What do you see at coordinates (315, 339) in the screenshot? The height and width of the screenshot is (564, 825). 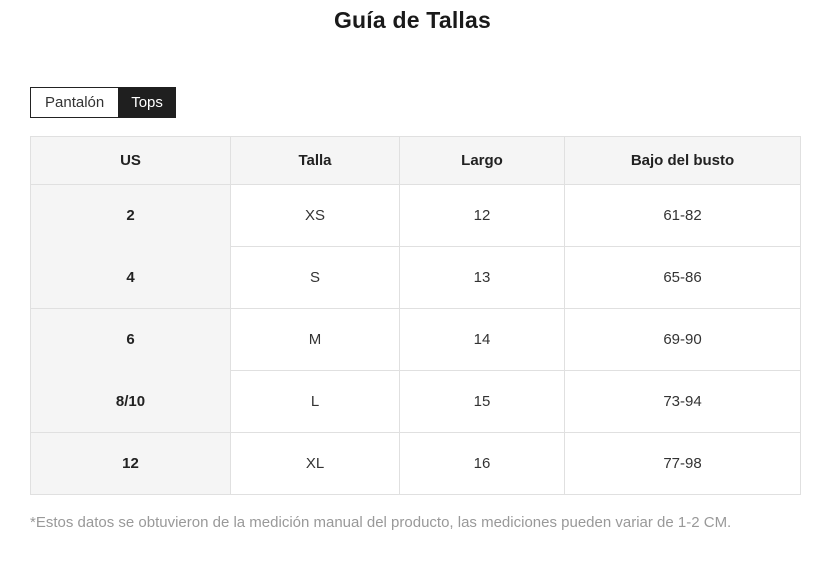 I see `cell-talla: M` at bounding box center [315, 339].